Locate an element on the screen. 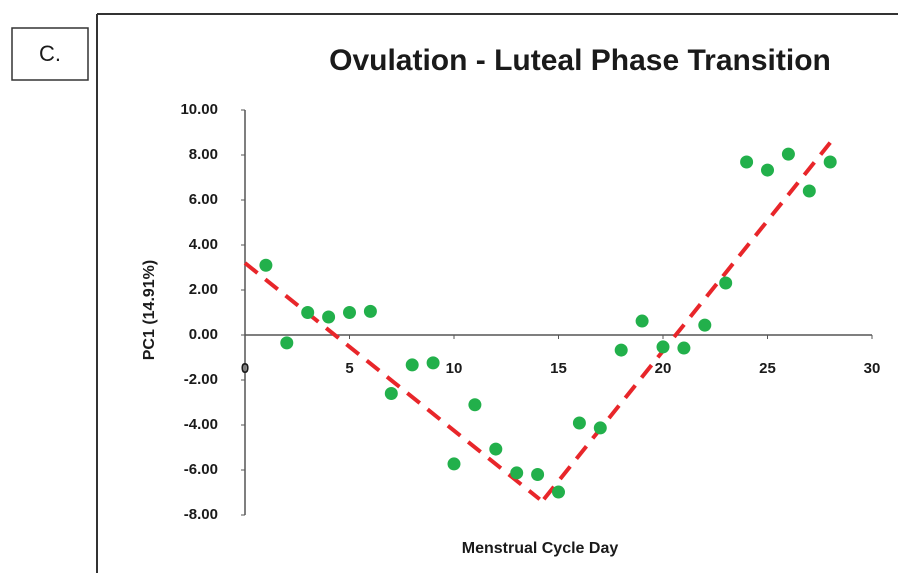 The image size is (898, 573). panel-label-box is located at coordinates (50, 54).